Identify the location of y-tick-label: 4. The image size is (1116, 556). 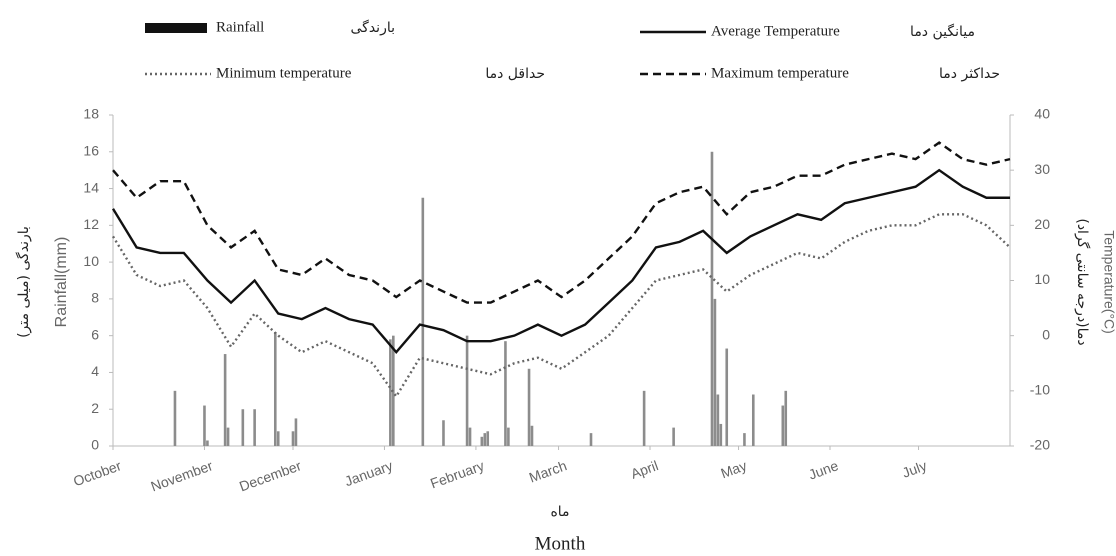
(95, 371).